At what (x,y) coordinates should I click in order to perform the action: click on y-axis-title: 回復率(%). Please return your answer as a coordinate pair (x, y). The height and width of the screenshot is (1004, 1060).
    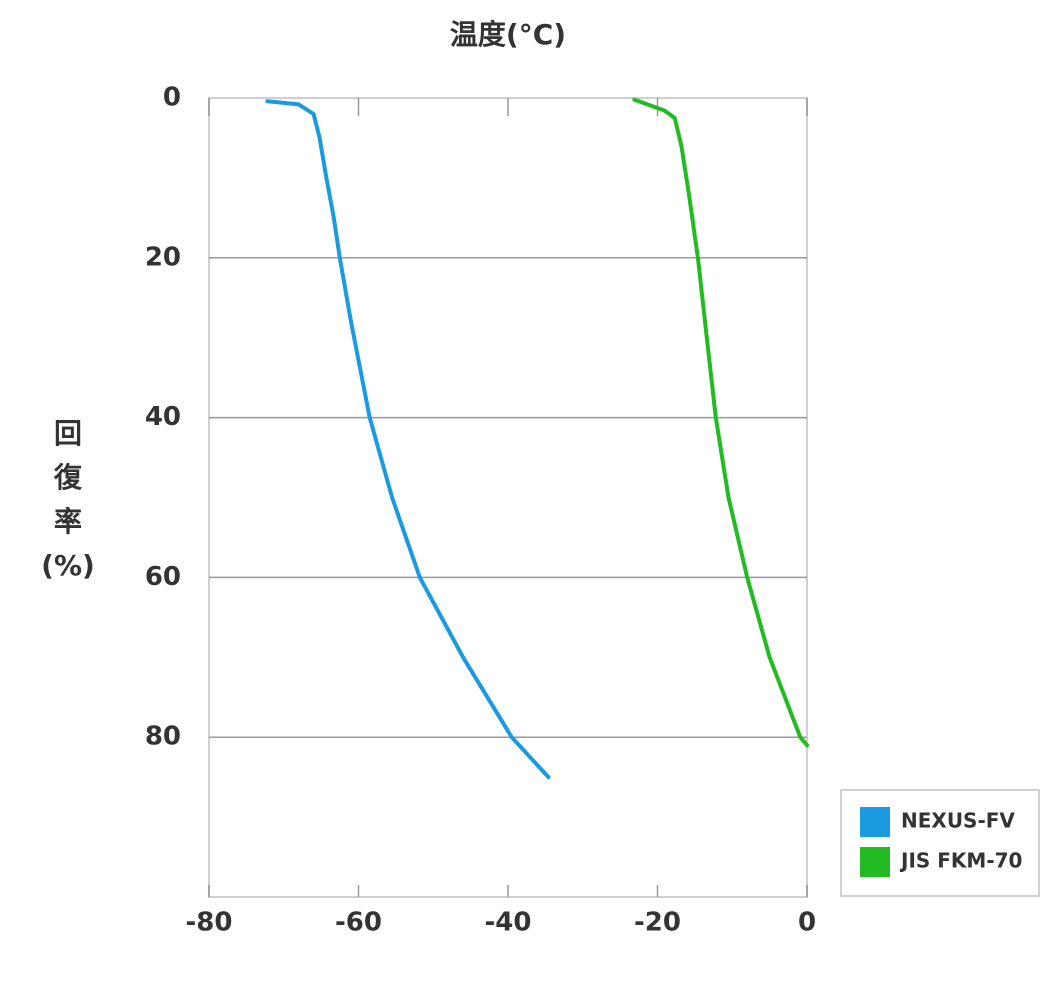
    Looking at the image, I should click on (68, 499).